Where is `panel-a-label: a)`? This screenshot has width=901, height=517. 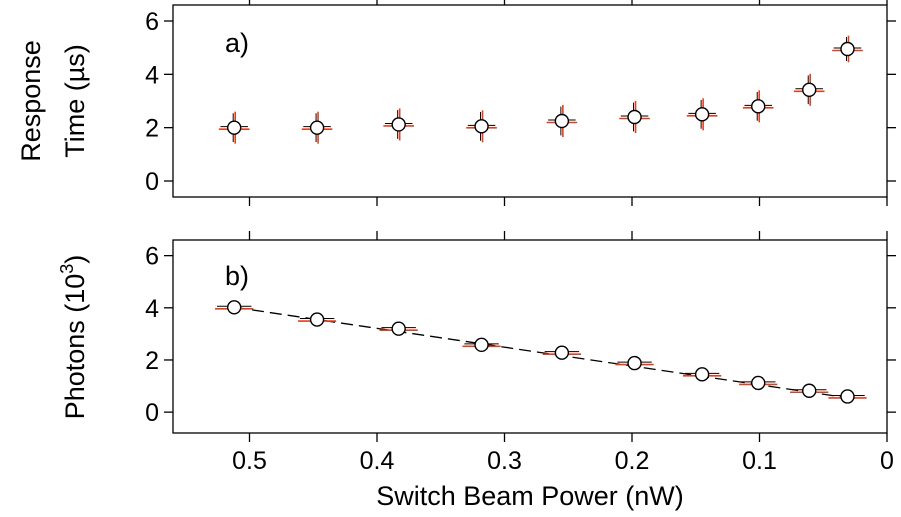
panel-a-label: a) is located at coordinates (237, 43).